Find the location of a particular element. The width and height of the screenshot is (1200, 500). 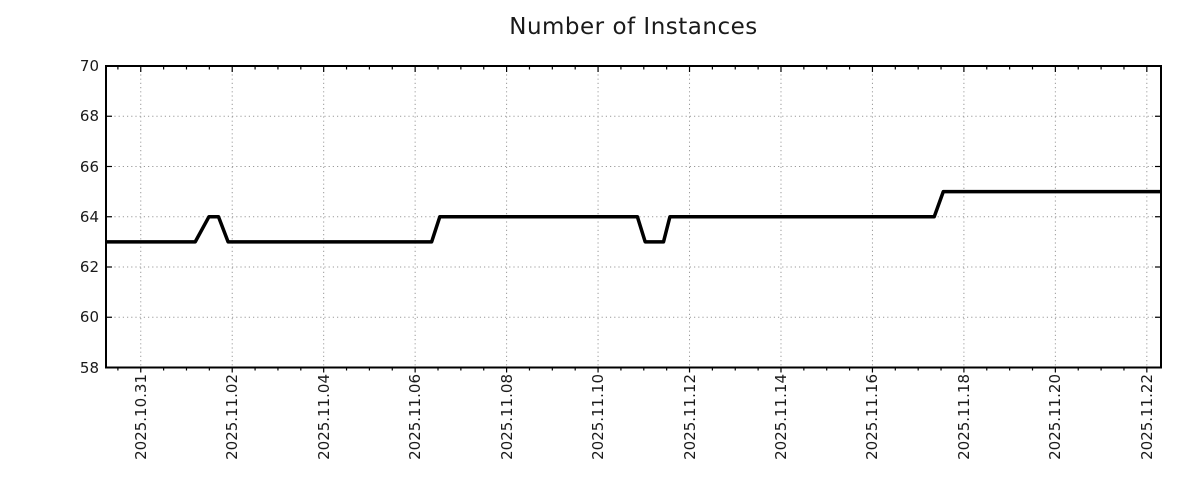

x-tick-label: 2025.11.12 is located at coordinates (689, 417).